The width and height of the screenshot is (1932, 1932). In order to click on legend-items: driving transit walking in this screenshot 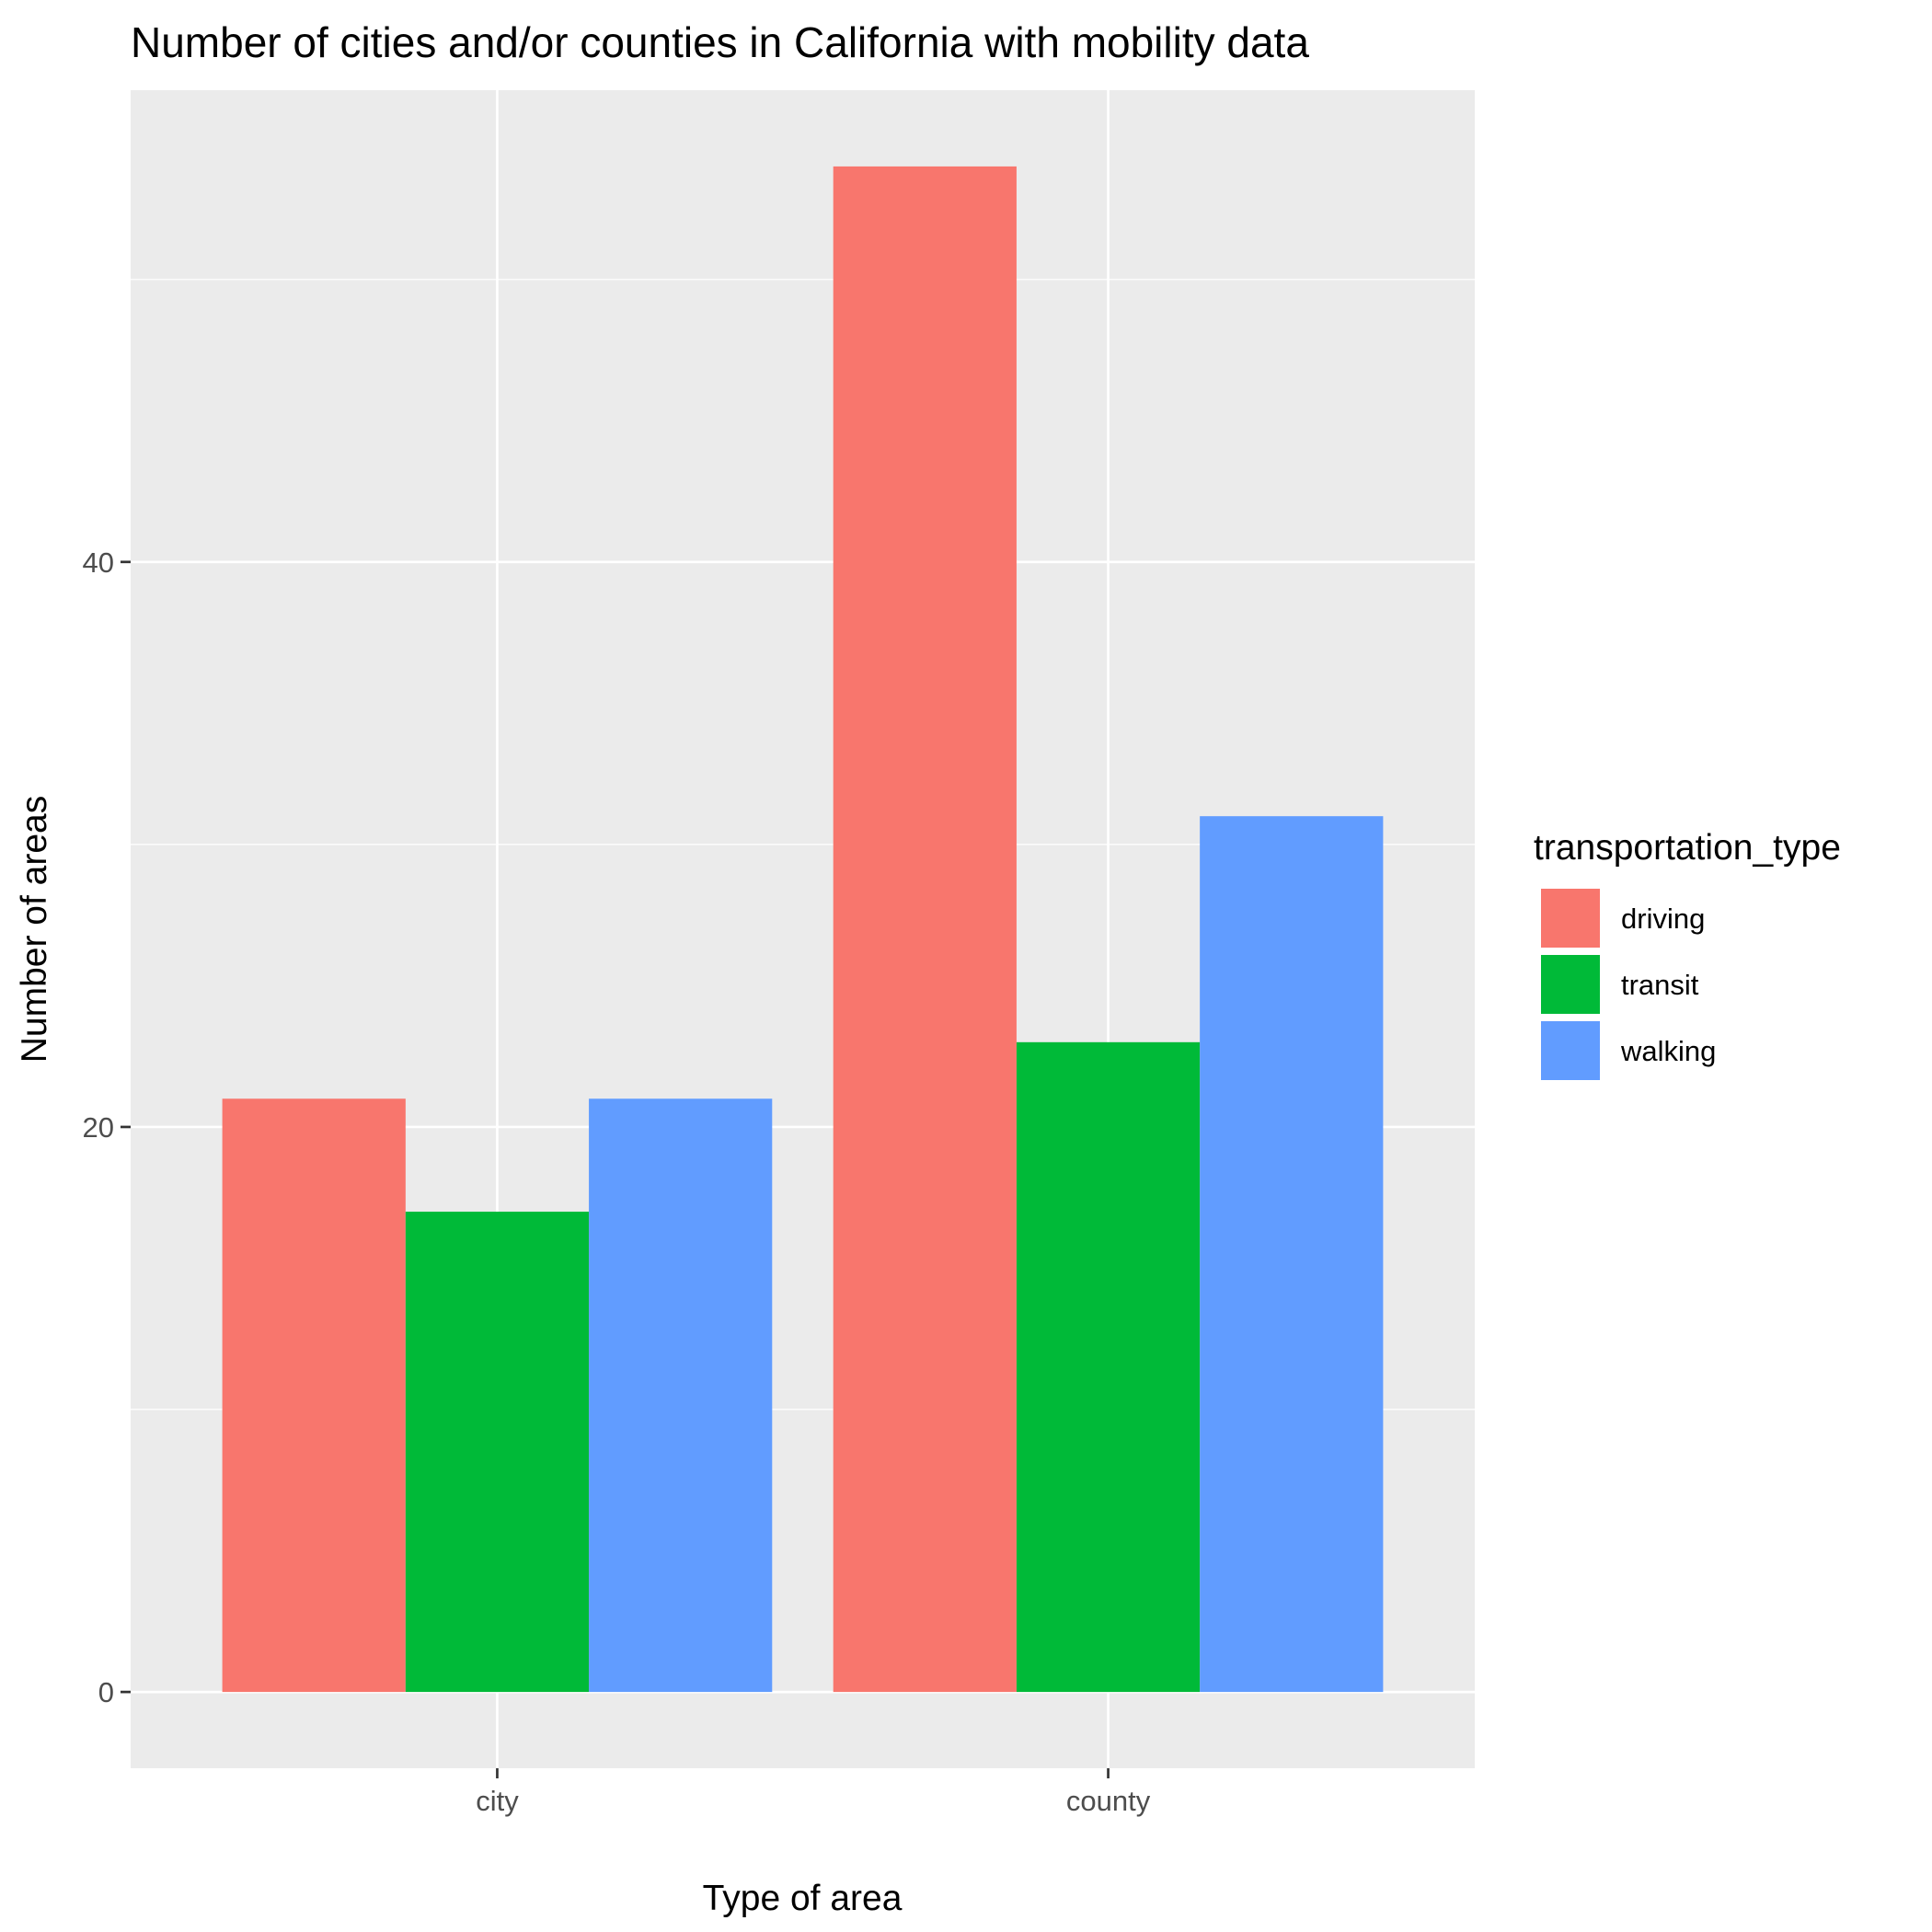, I will do `click(1627, 984)`.